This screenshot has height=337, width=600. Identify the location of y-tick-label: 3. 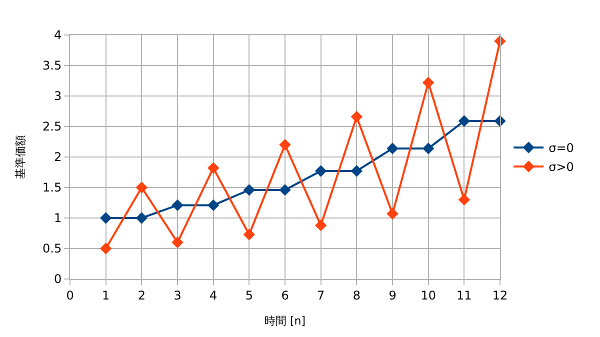
(58, 96).